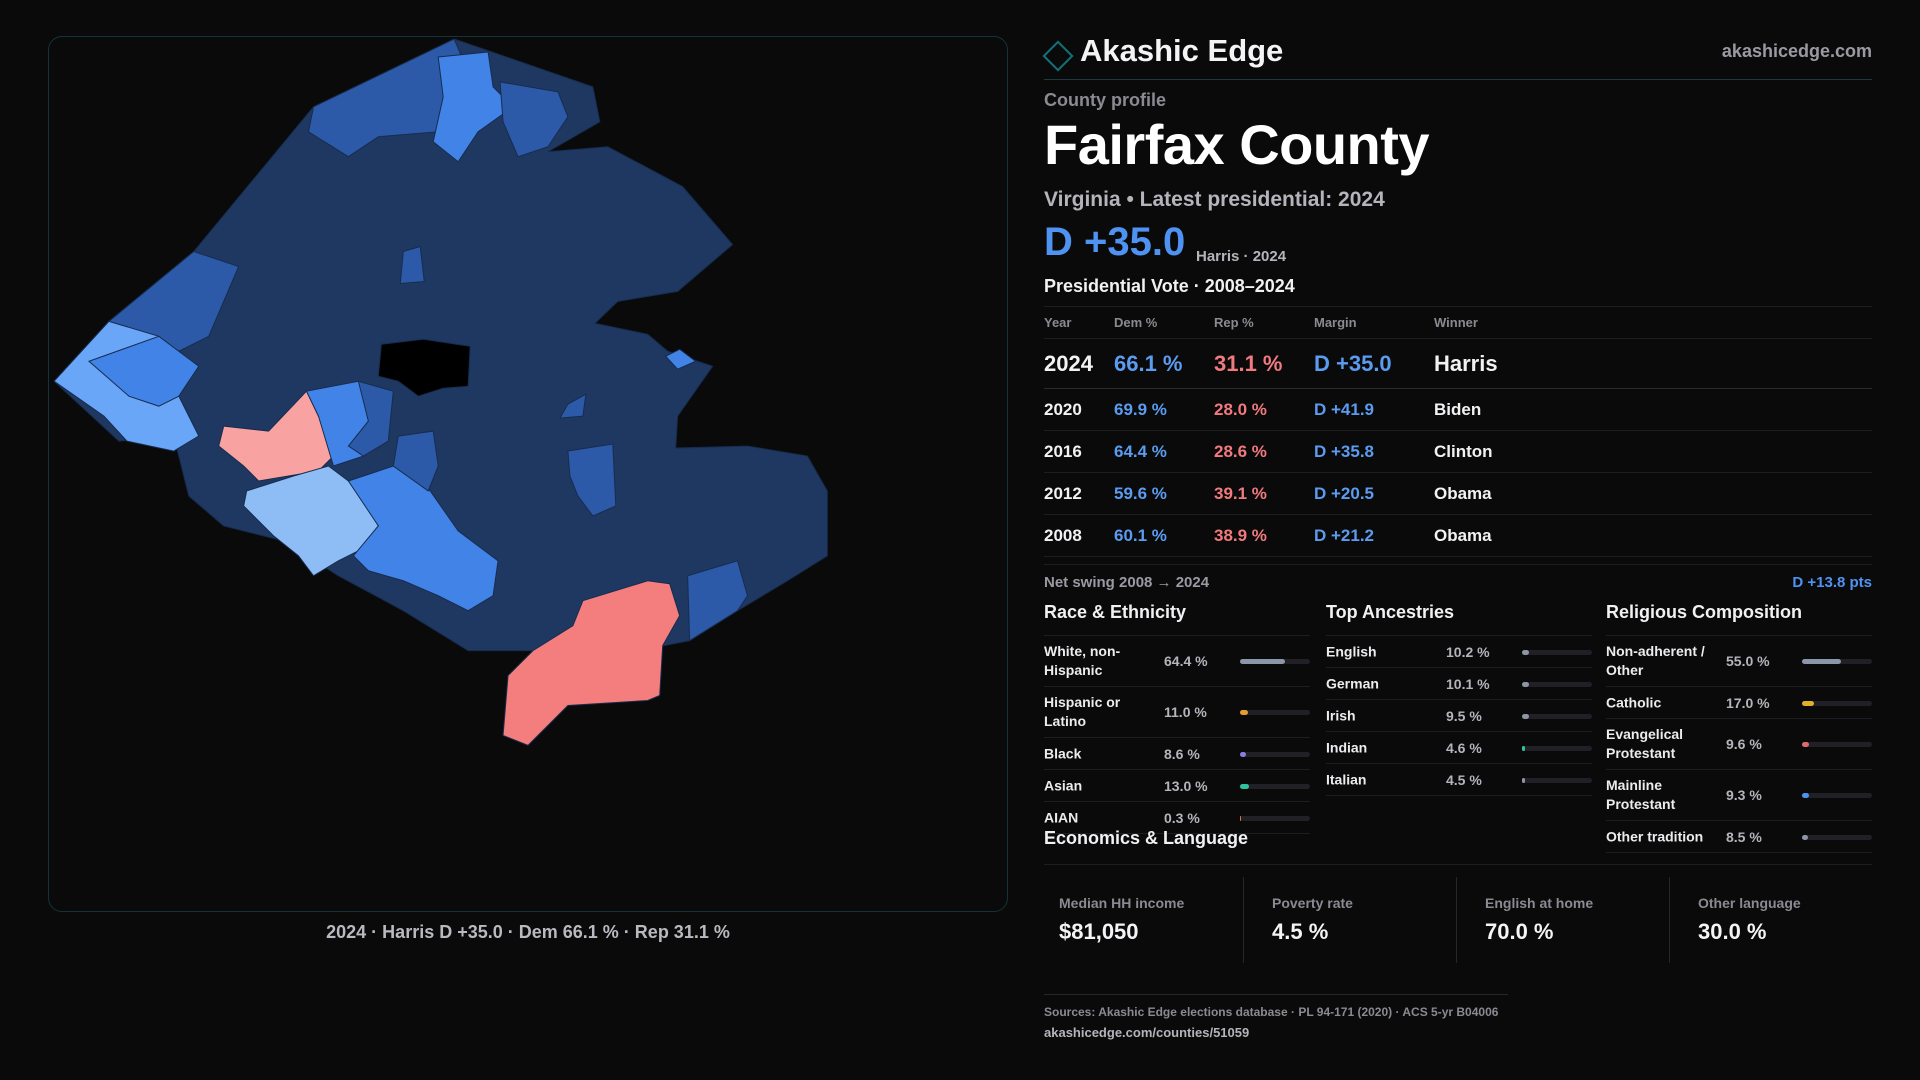 The height and width of the screenshot is (1080, 1920). I want to click on footer-url: akashicedge.com/counties/51059, so click(1147, 1032).